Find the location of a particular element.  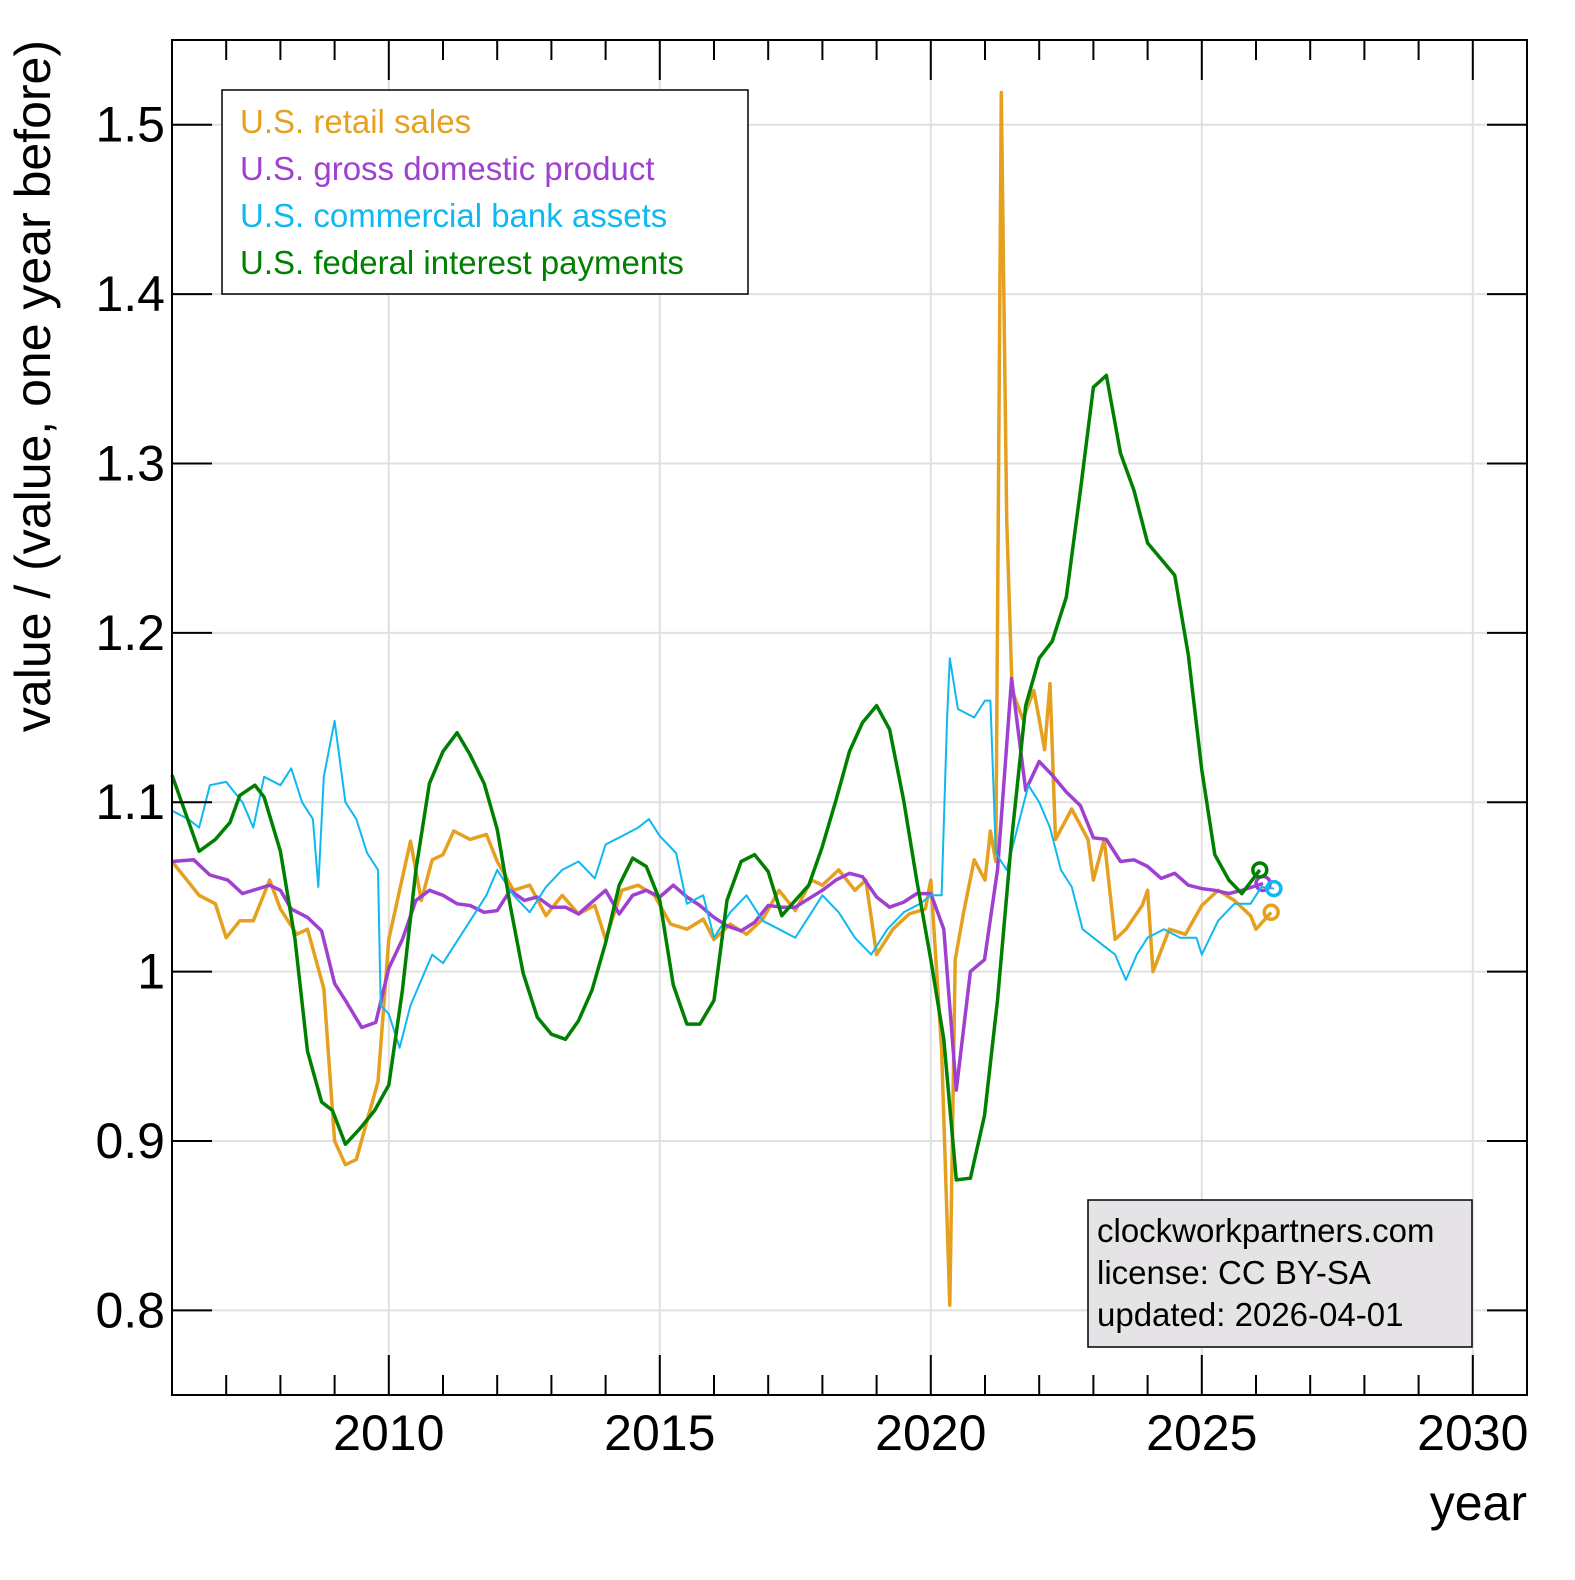

legend-entry-u-s-gross-domestic-product: U.S. gross domestic product is located at coordinates (447, 168).